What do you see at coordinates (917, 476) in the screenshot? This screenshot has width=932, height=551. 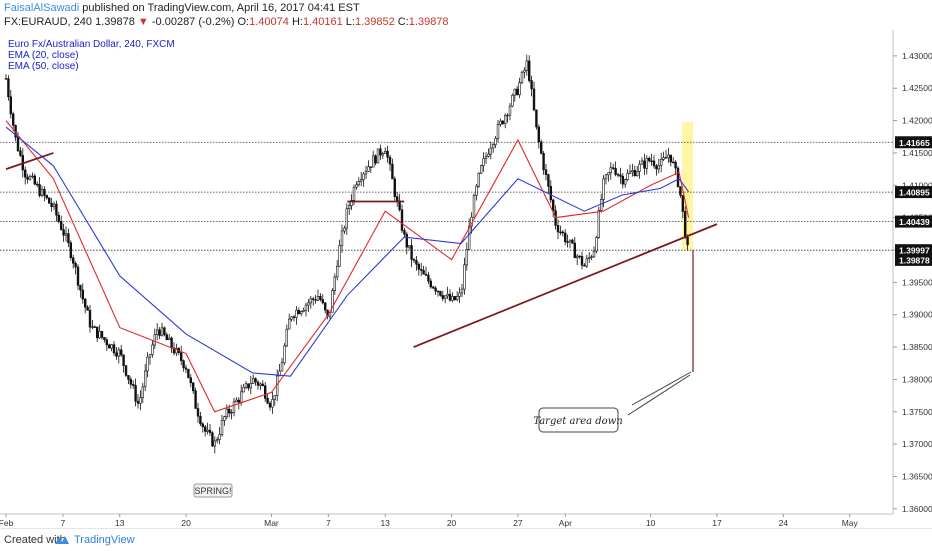 I see `price-tick-label: 1.36500` at bounding box center [917, 476].